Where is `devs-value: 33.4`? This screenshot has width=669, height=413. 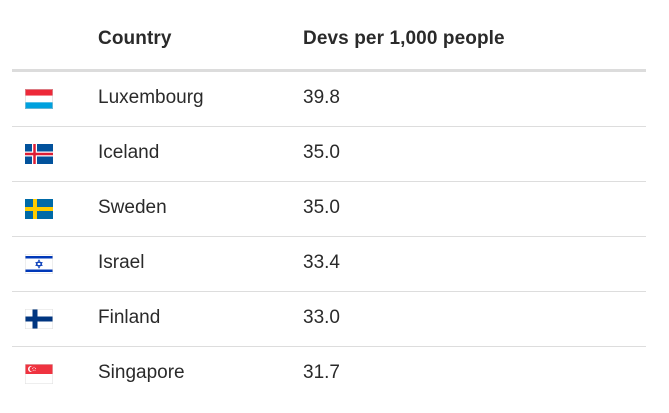 devs-value: 33.4 is located at coordinates (321, 262).